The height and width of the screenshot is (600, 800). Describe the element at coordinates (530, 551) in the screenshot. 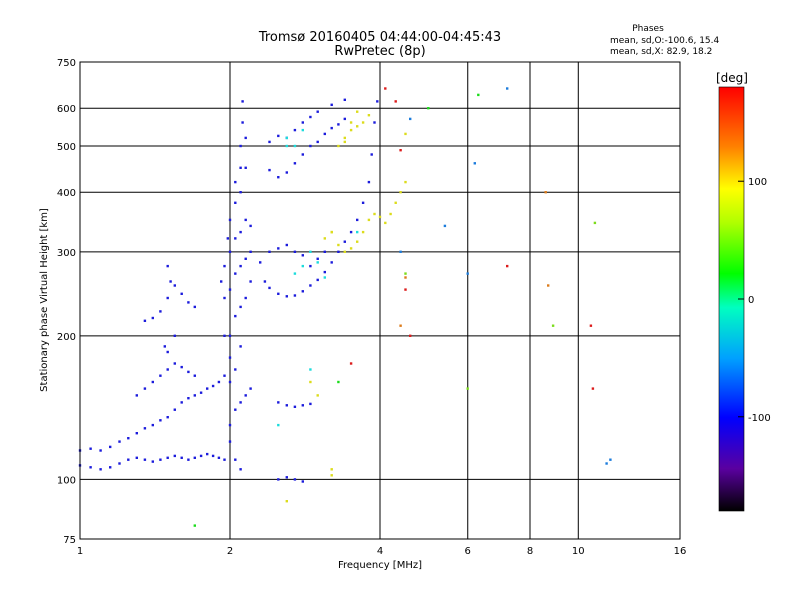

I see `x-tick-label: 8` at that location.